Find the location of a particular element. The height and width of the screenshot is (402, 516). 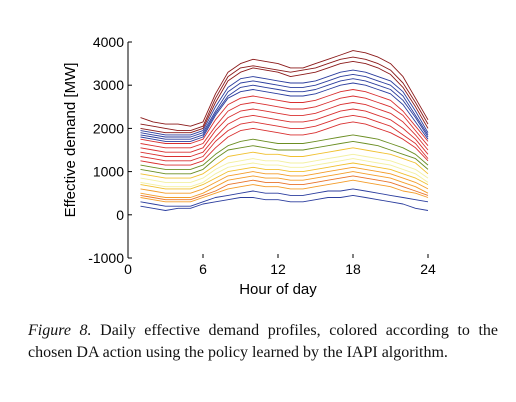

y-axis-label: Effective demand [MW] is located at coordinates (70, 140).